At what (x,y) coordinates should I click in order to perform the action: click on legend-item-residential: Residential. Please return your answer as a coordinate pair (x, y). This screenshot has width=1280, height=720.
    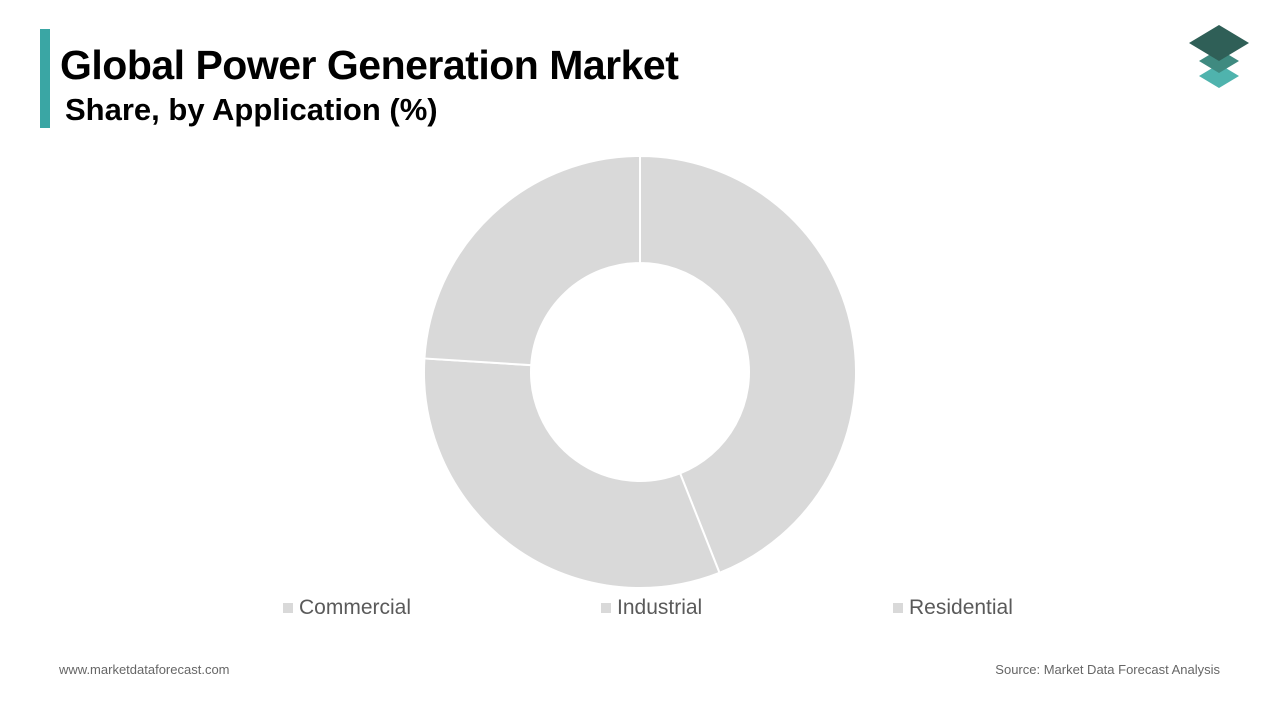
    Looking at the image, I should click on (953, 608).